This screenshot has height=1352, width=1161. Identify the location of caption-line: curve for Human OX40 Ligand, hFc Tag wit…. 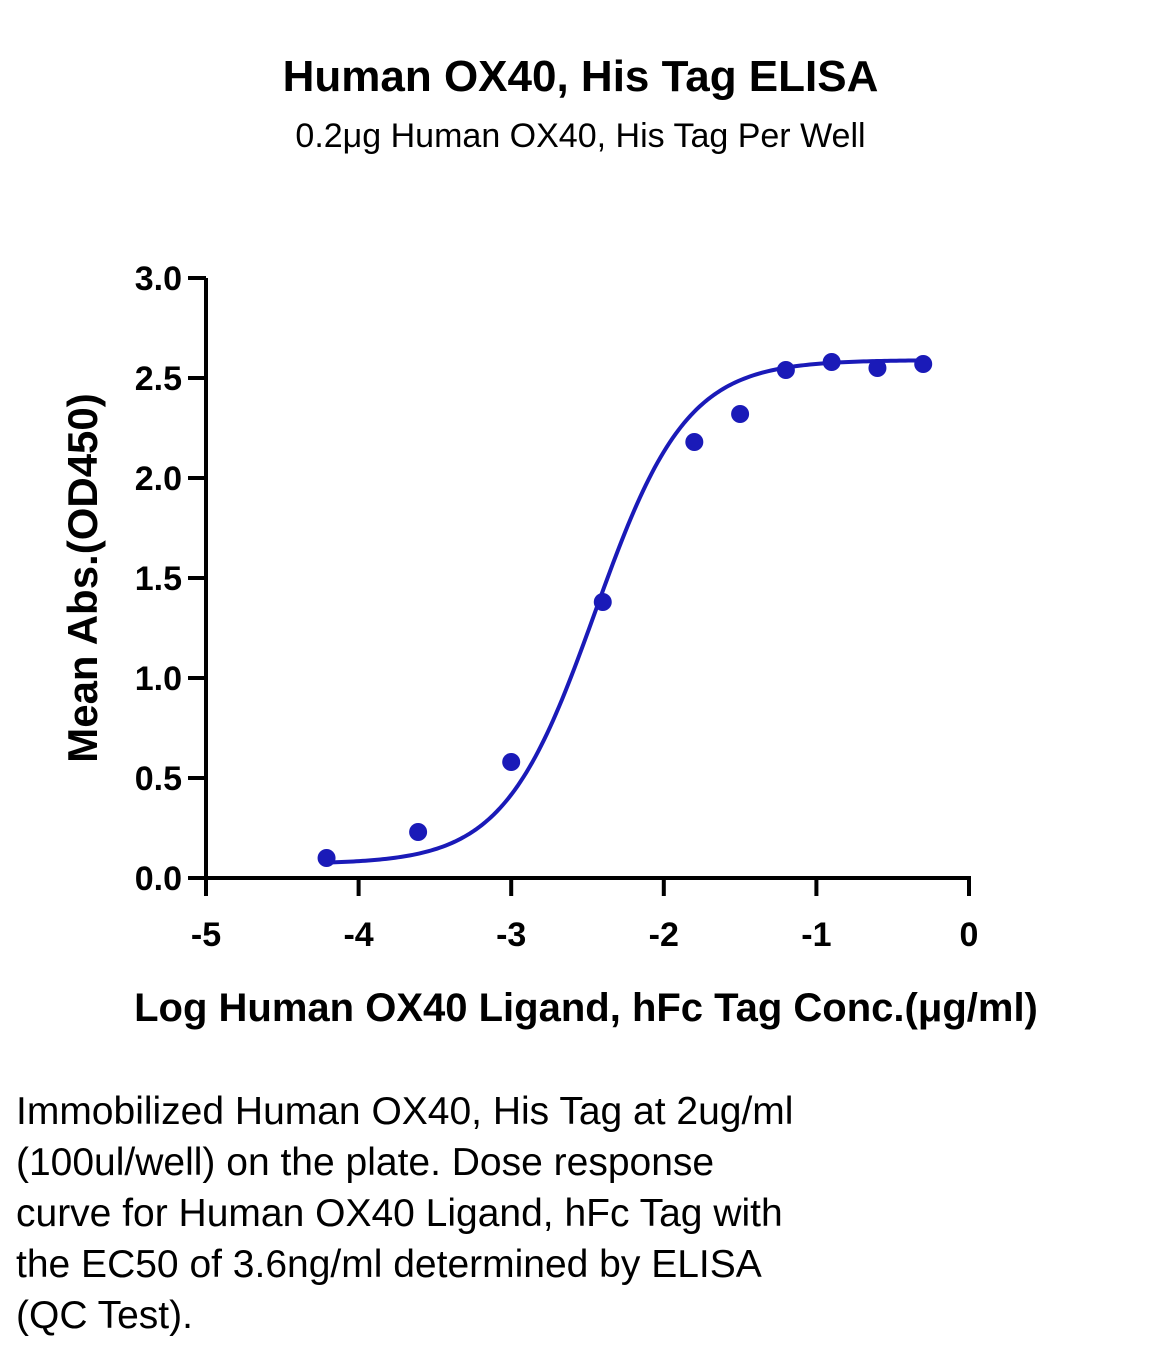
(399, 1213).